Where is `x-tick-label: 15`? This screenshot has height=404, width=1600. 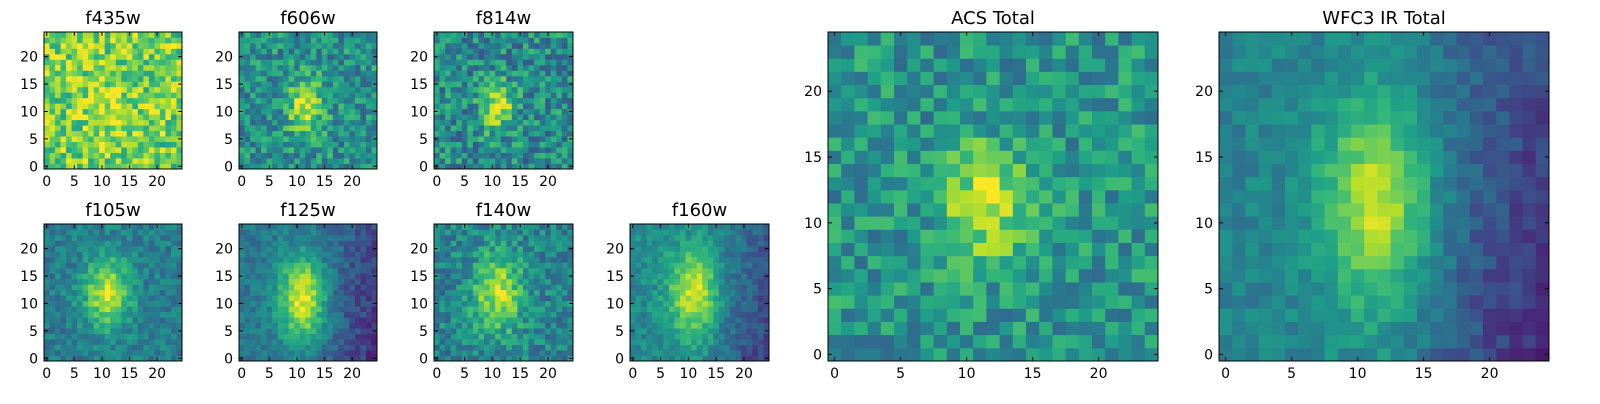
x-tick-label: 15 is located at coordinates (325, 182).